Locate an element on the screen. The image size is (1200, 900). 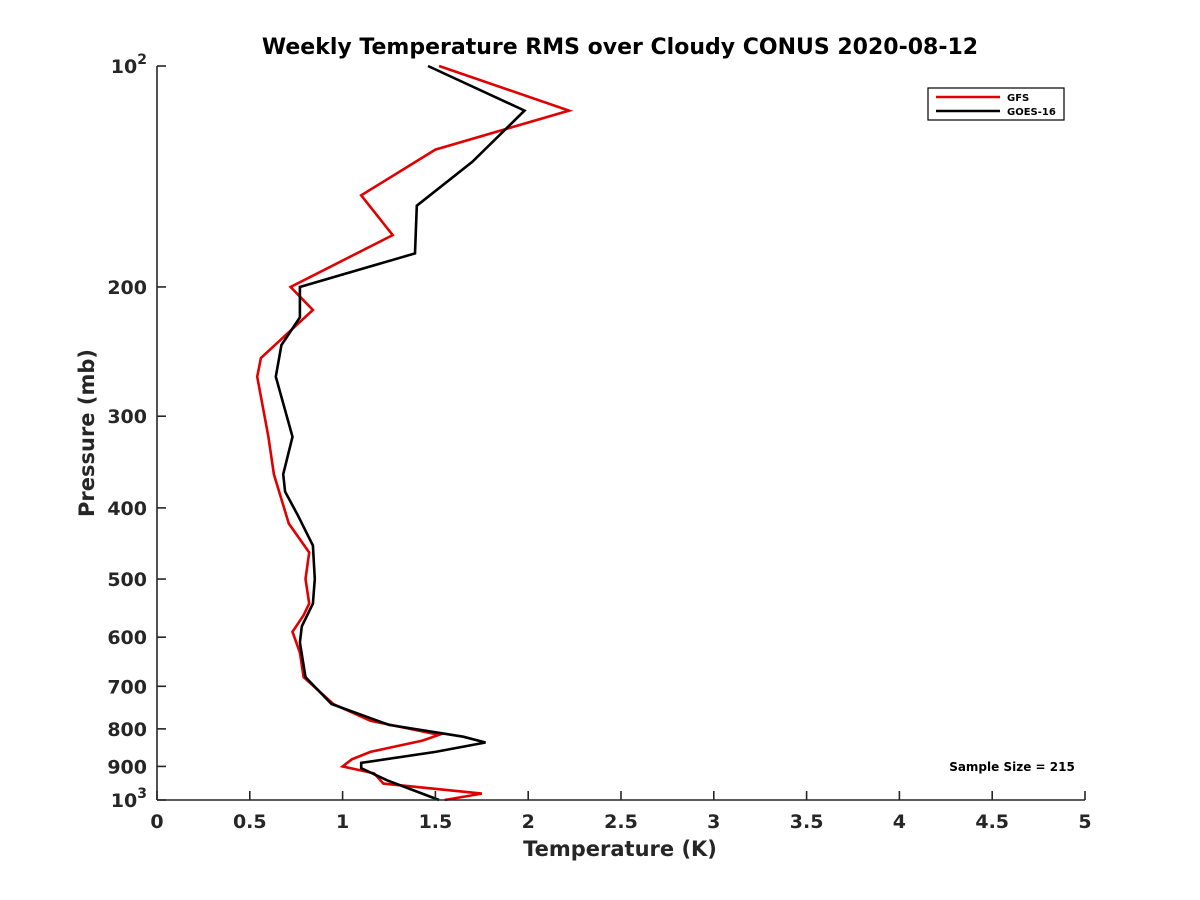
x-tick-label: 2 is located at coordinates (528, 822).